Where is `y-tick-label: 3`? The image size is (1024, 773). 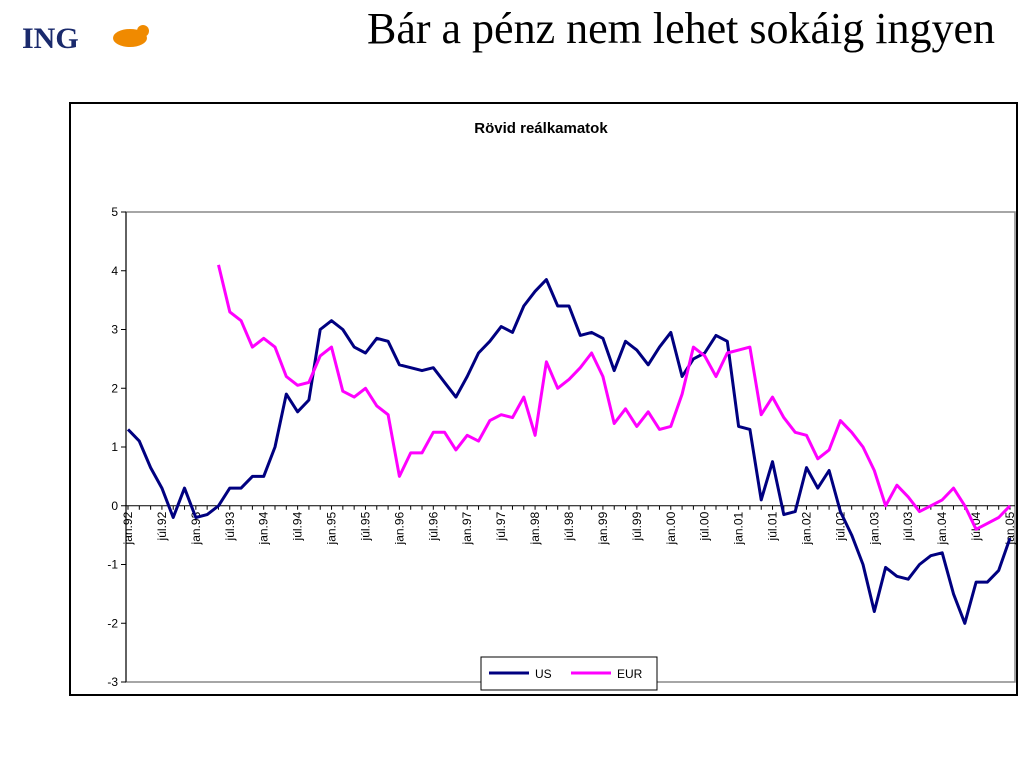
y-tick-label: 3 is located at coordinates (114, 330).